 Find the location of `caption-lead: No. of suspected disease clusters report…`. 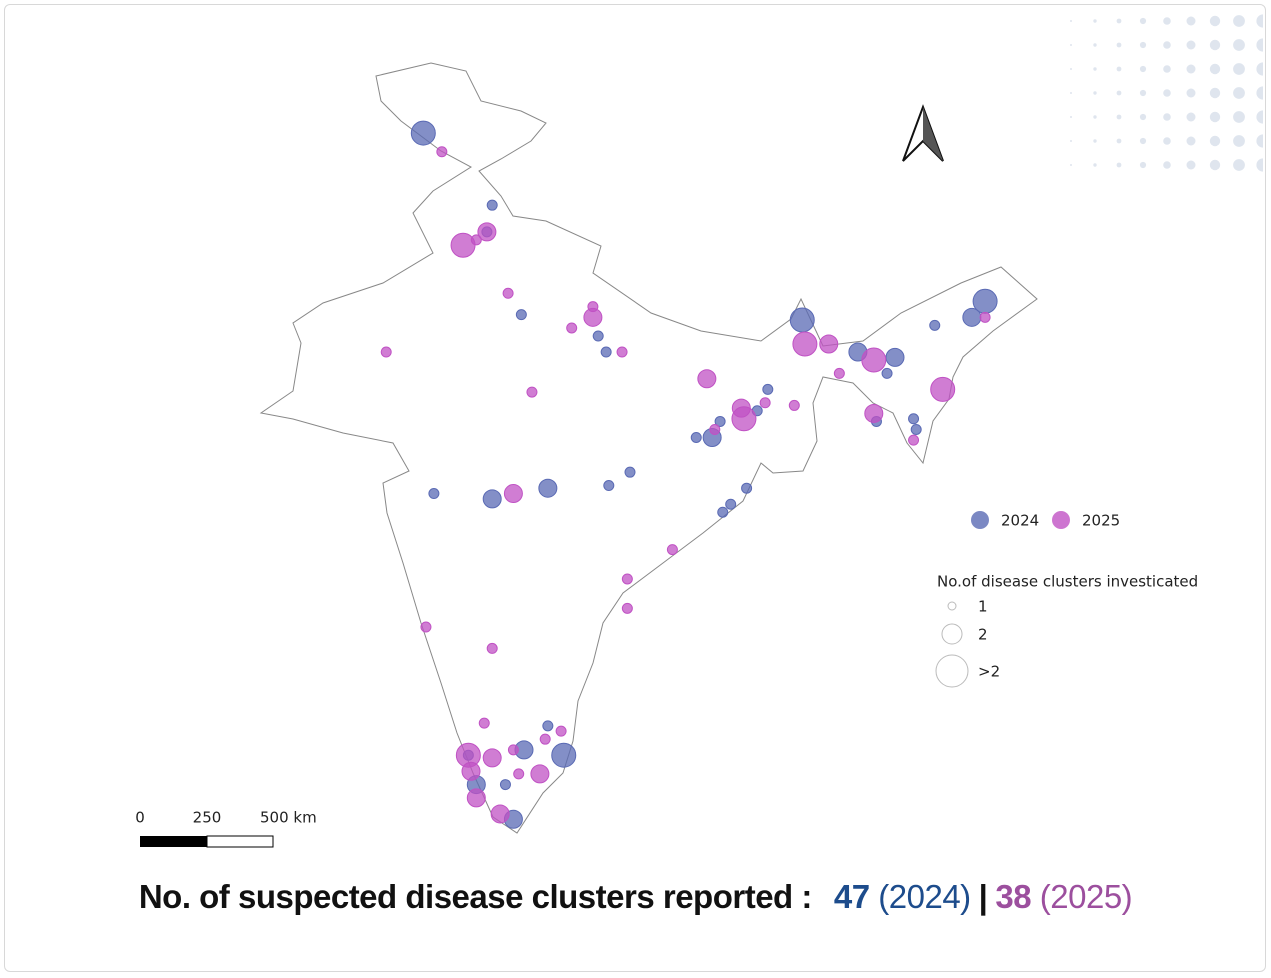

caption-lead: No. of suspected disease clusters report… is located at coordinates (475, 896).